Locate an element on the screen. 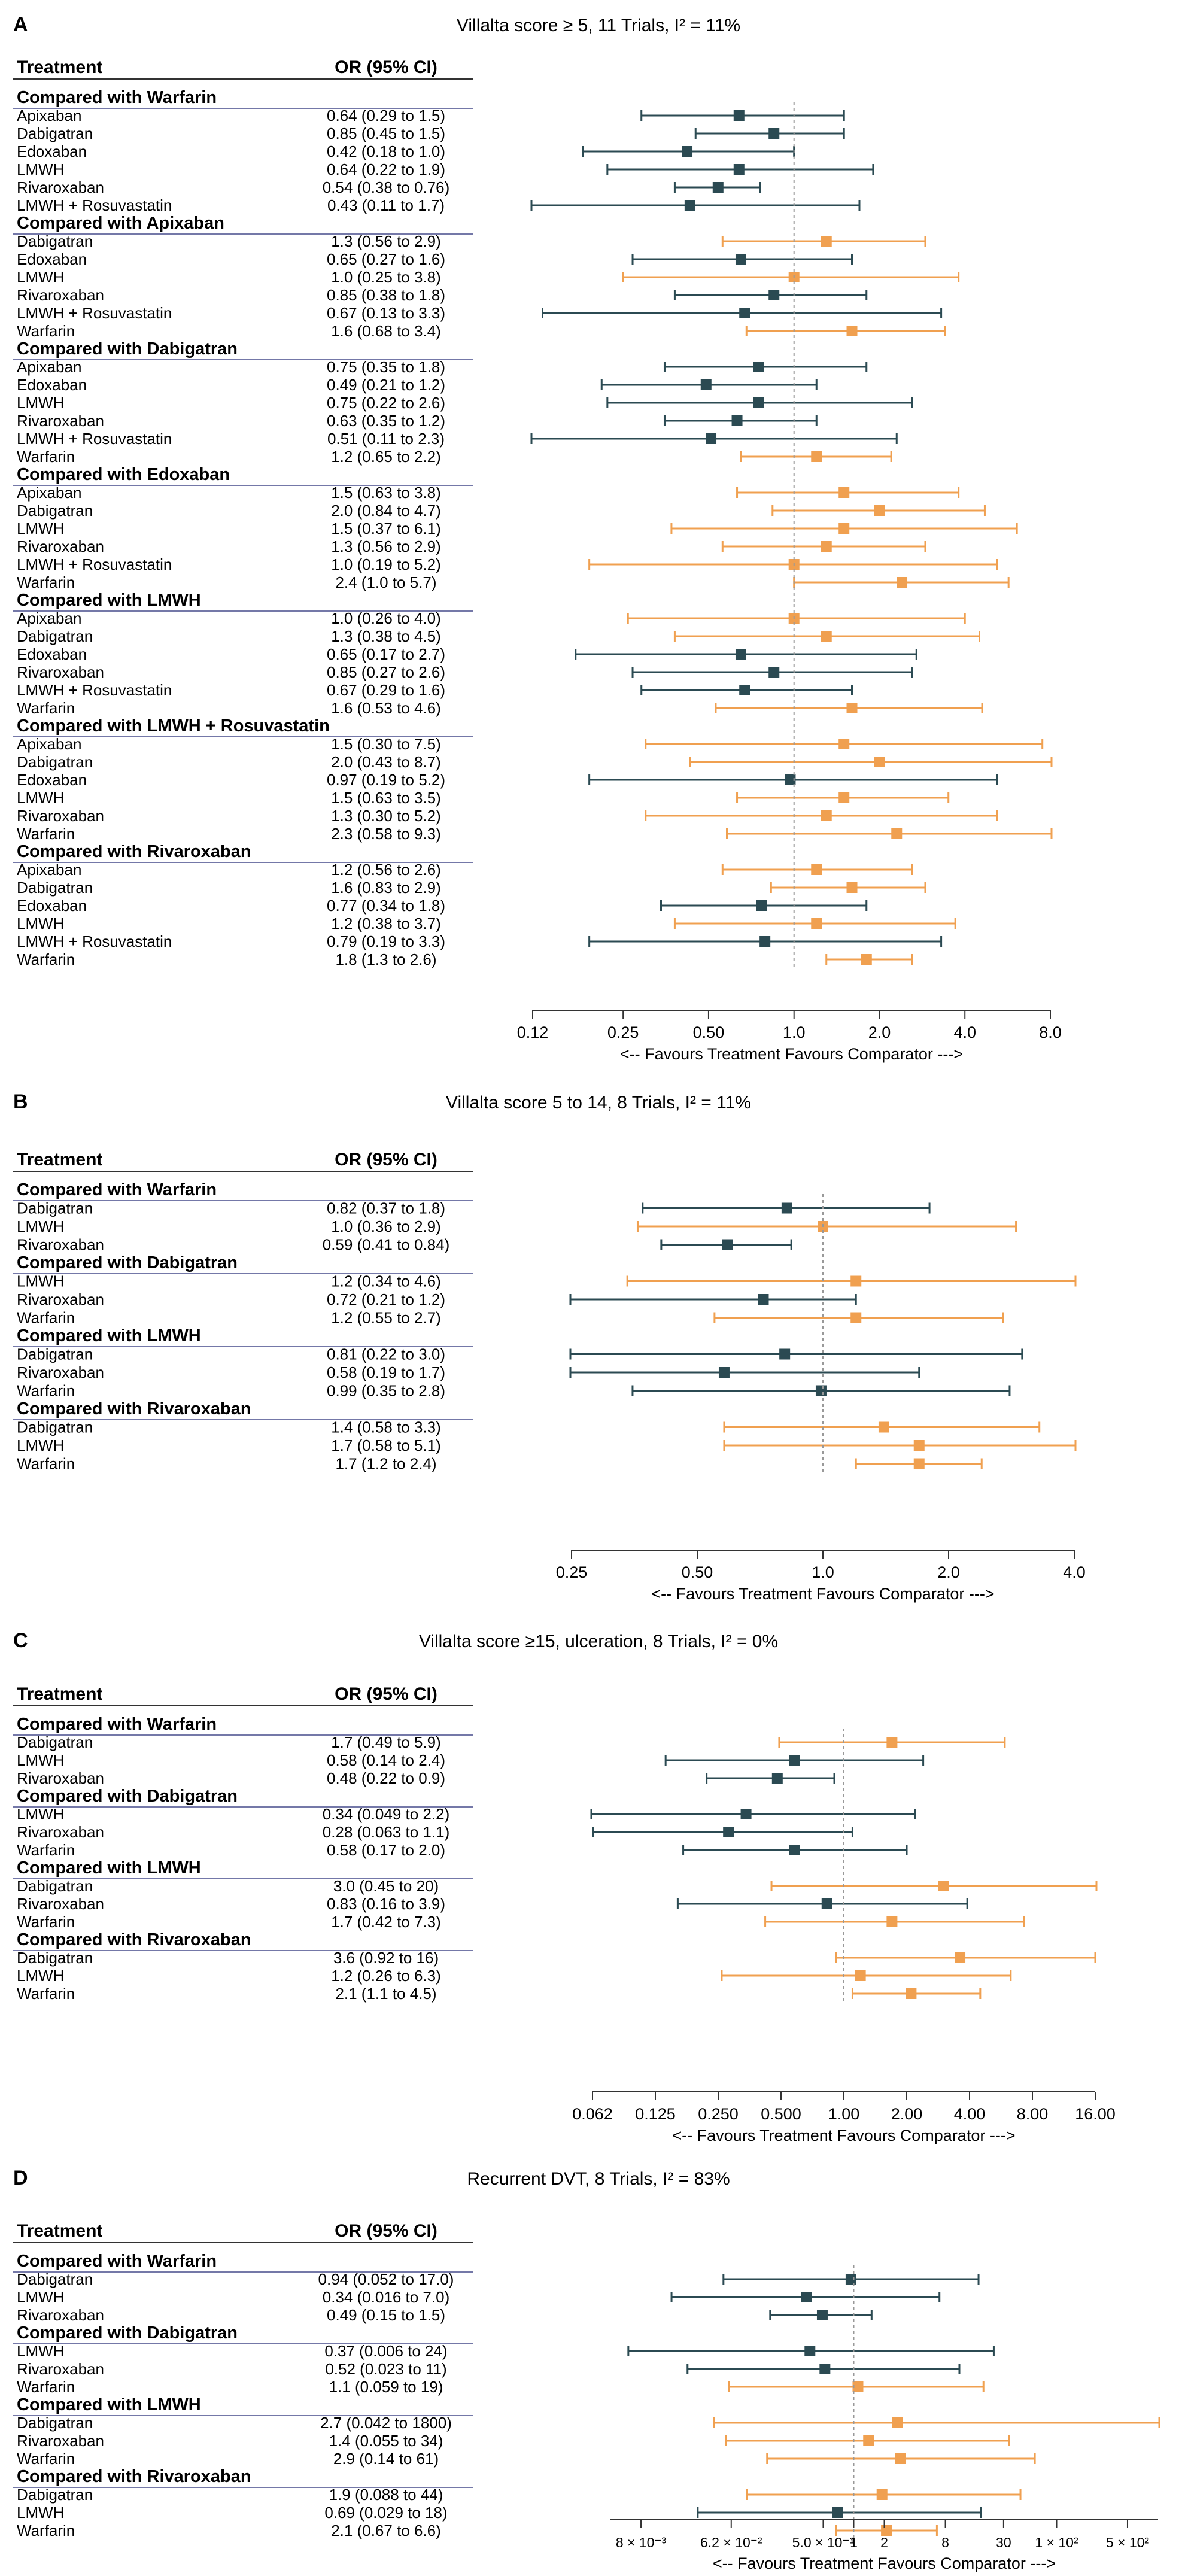  panel-a-row-or-ci: 0.64 (0.29 to 1.5) is located at coordinates (386, 116).